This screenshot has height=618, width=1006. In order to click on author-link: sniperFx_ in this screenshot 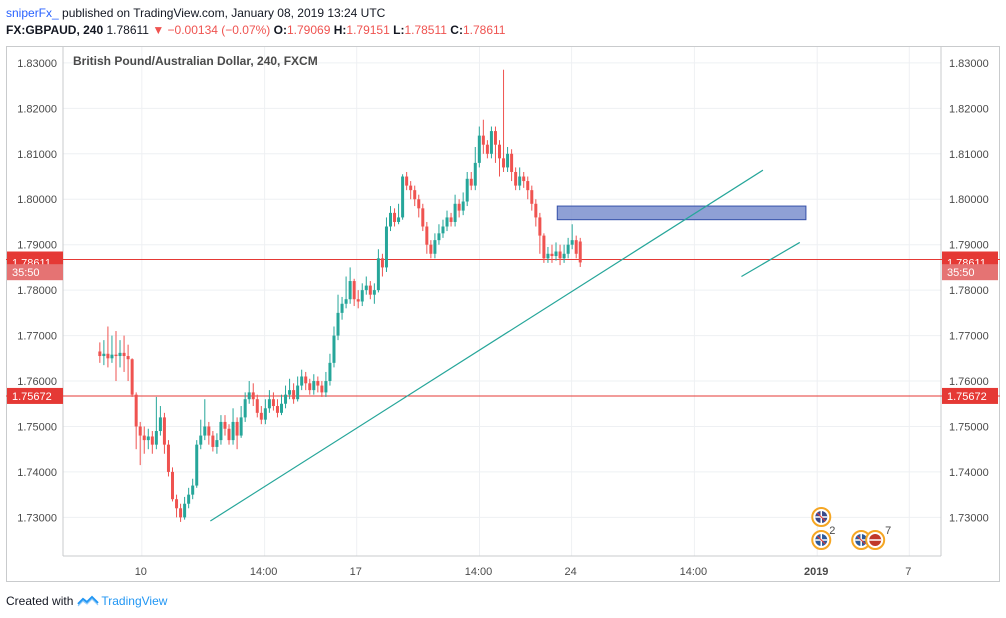, I will do `click(32, 13)`.